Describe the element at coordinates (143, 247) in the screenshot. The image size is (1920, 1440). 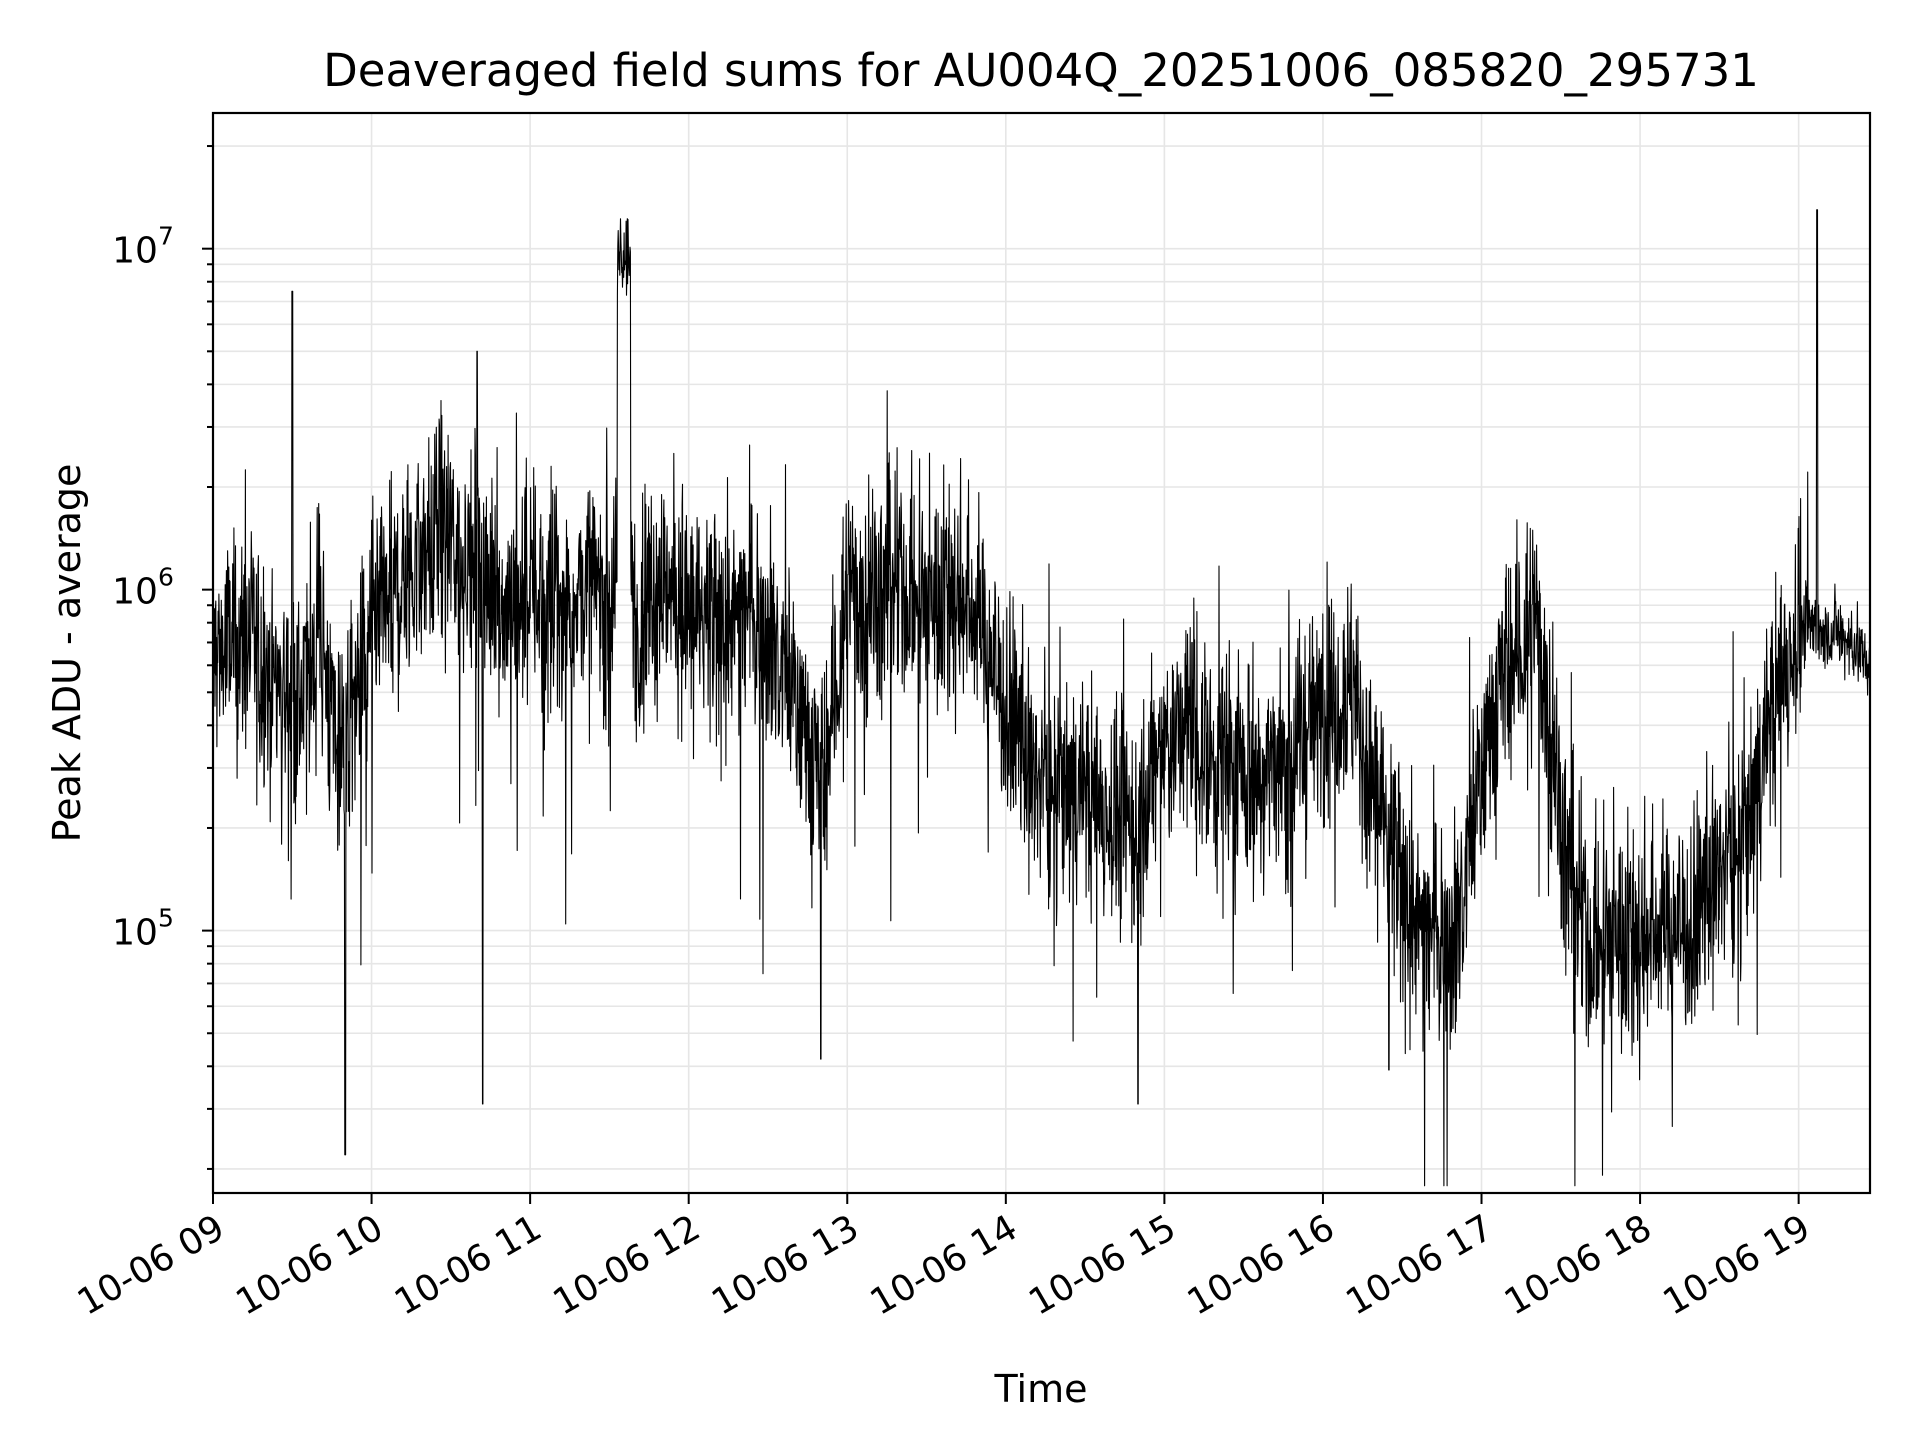
I see `y-tick-label: 10⁷` at that location.